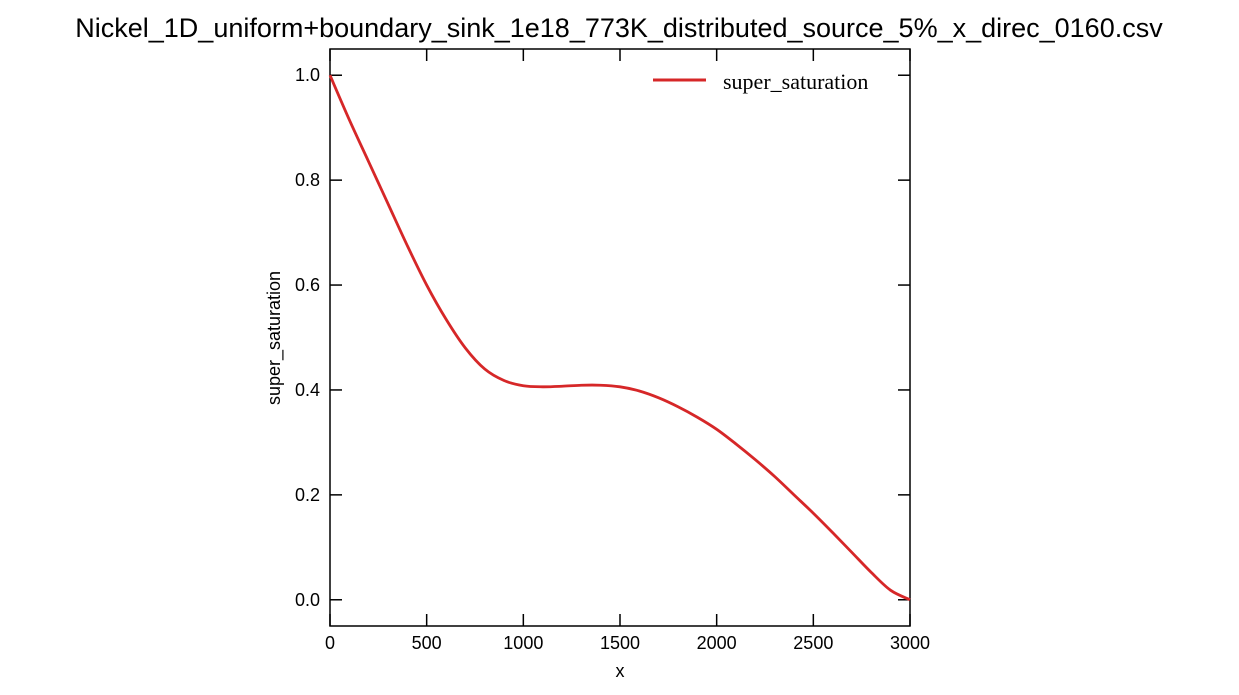 The height and width of the screenshot is (695, 1239). I want to click on y-tick-label: 0.4, so click(307, 390).